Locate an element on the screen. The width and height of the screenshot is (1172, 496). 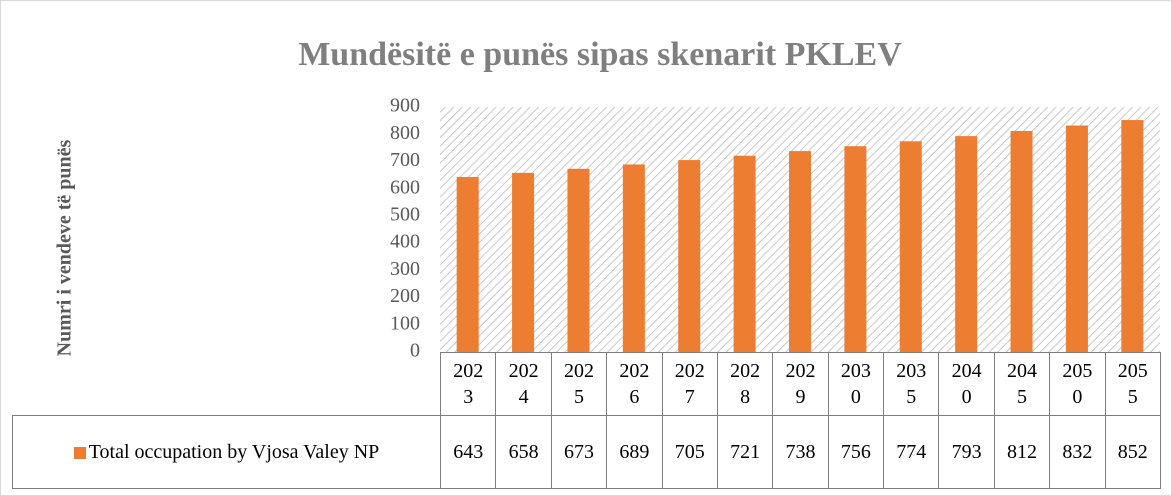
legend-cell: Total occupation by Vjosa Valey NP is located at coordinates (226, 452).